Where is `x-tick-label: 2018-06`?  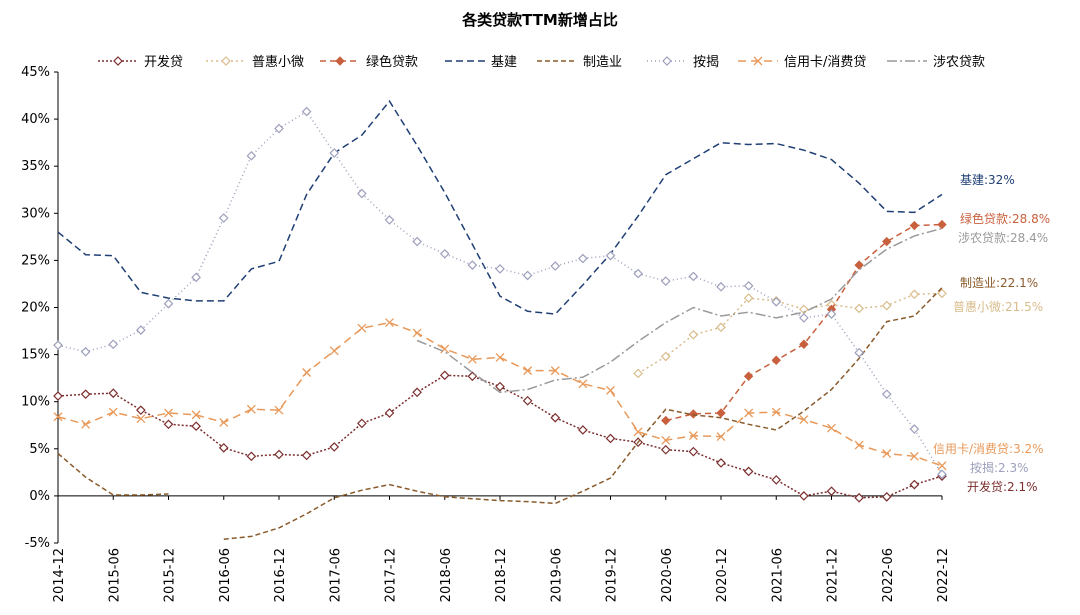
x-tick-label: 2018-06 is located at coordinates (446, 575).